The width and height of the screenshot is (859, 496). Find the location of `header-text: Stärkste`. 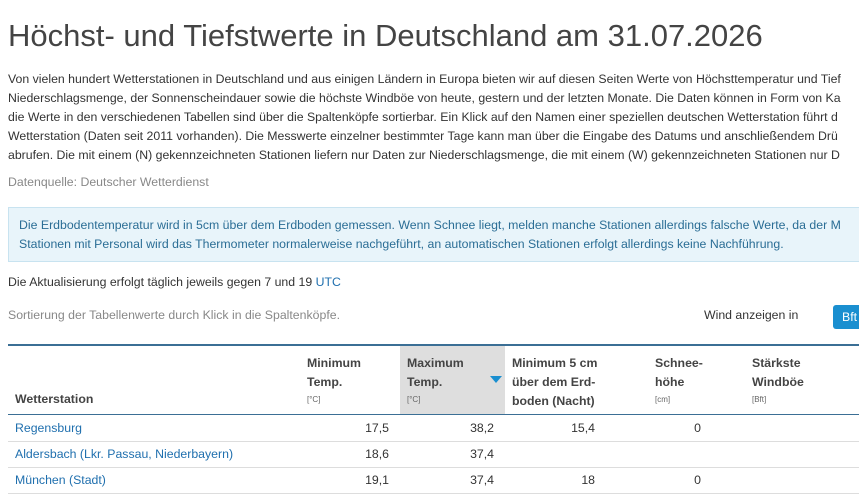

header-text: Stärkste is located at coordinates (776, 363).